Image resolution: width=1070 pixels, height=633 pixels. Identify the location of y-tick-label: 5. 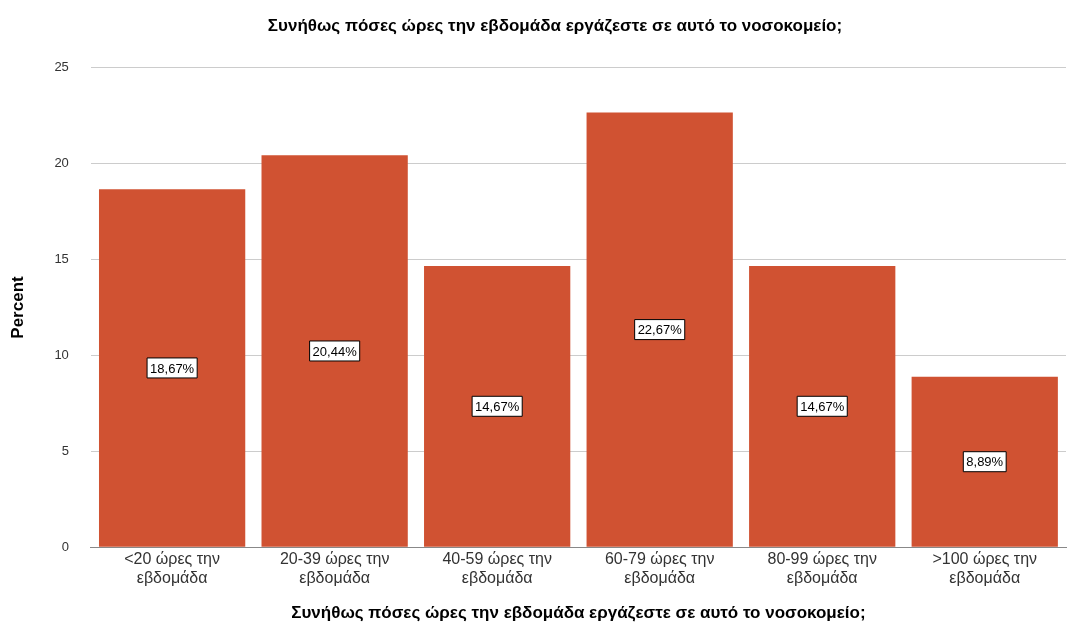
(65, 450).